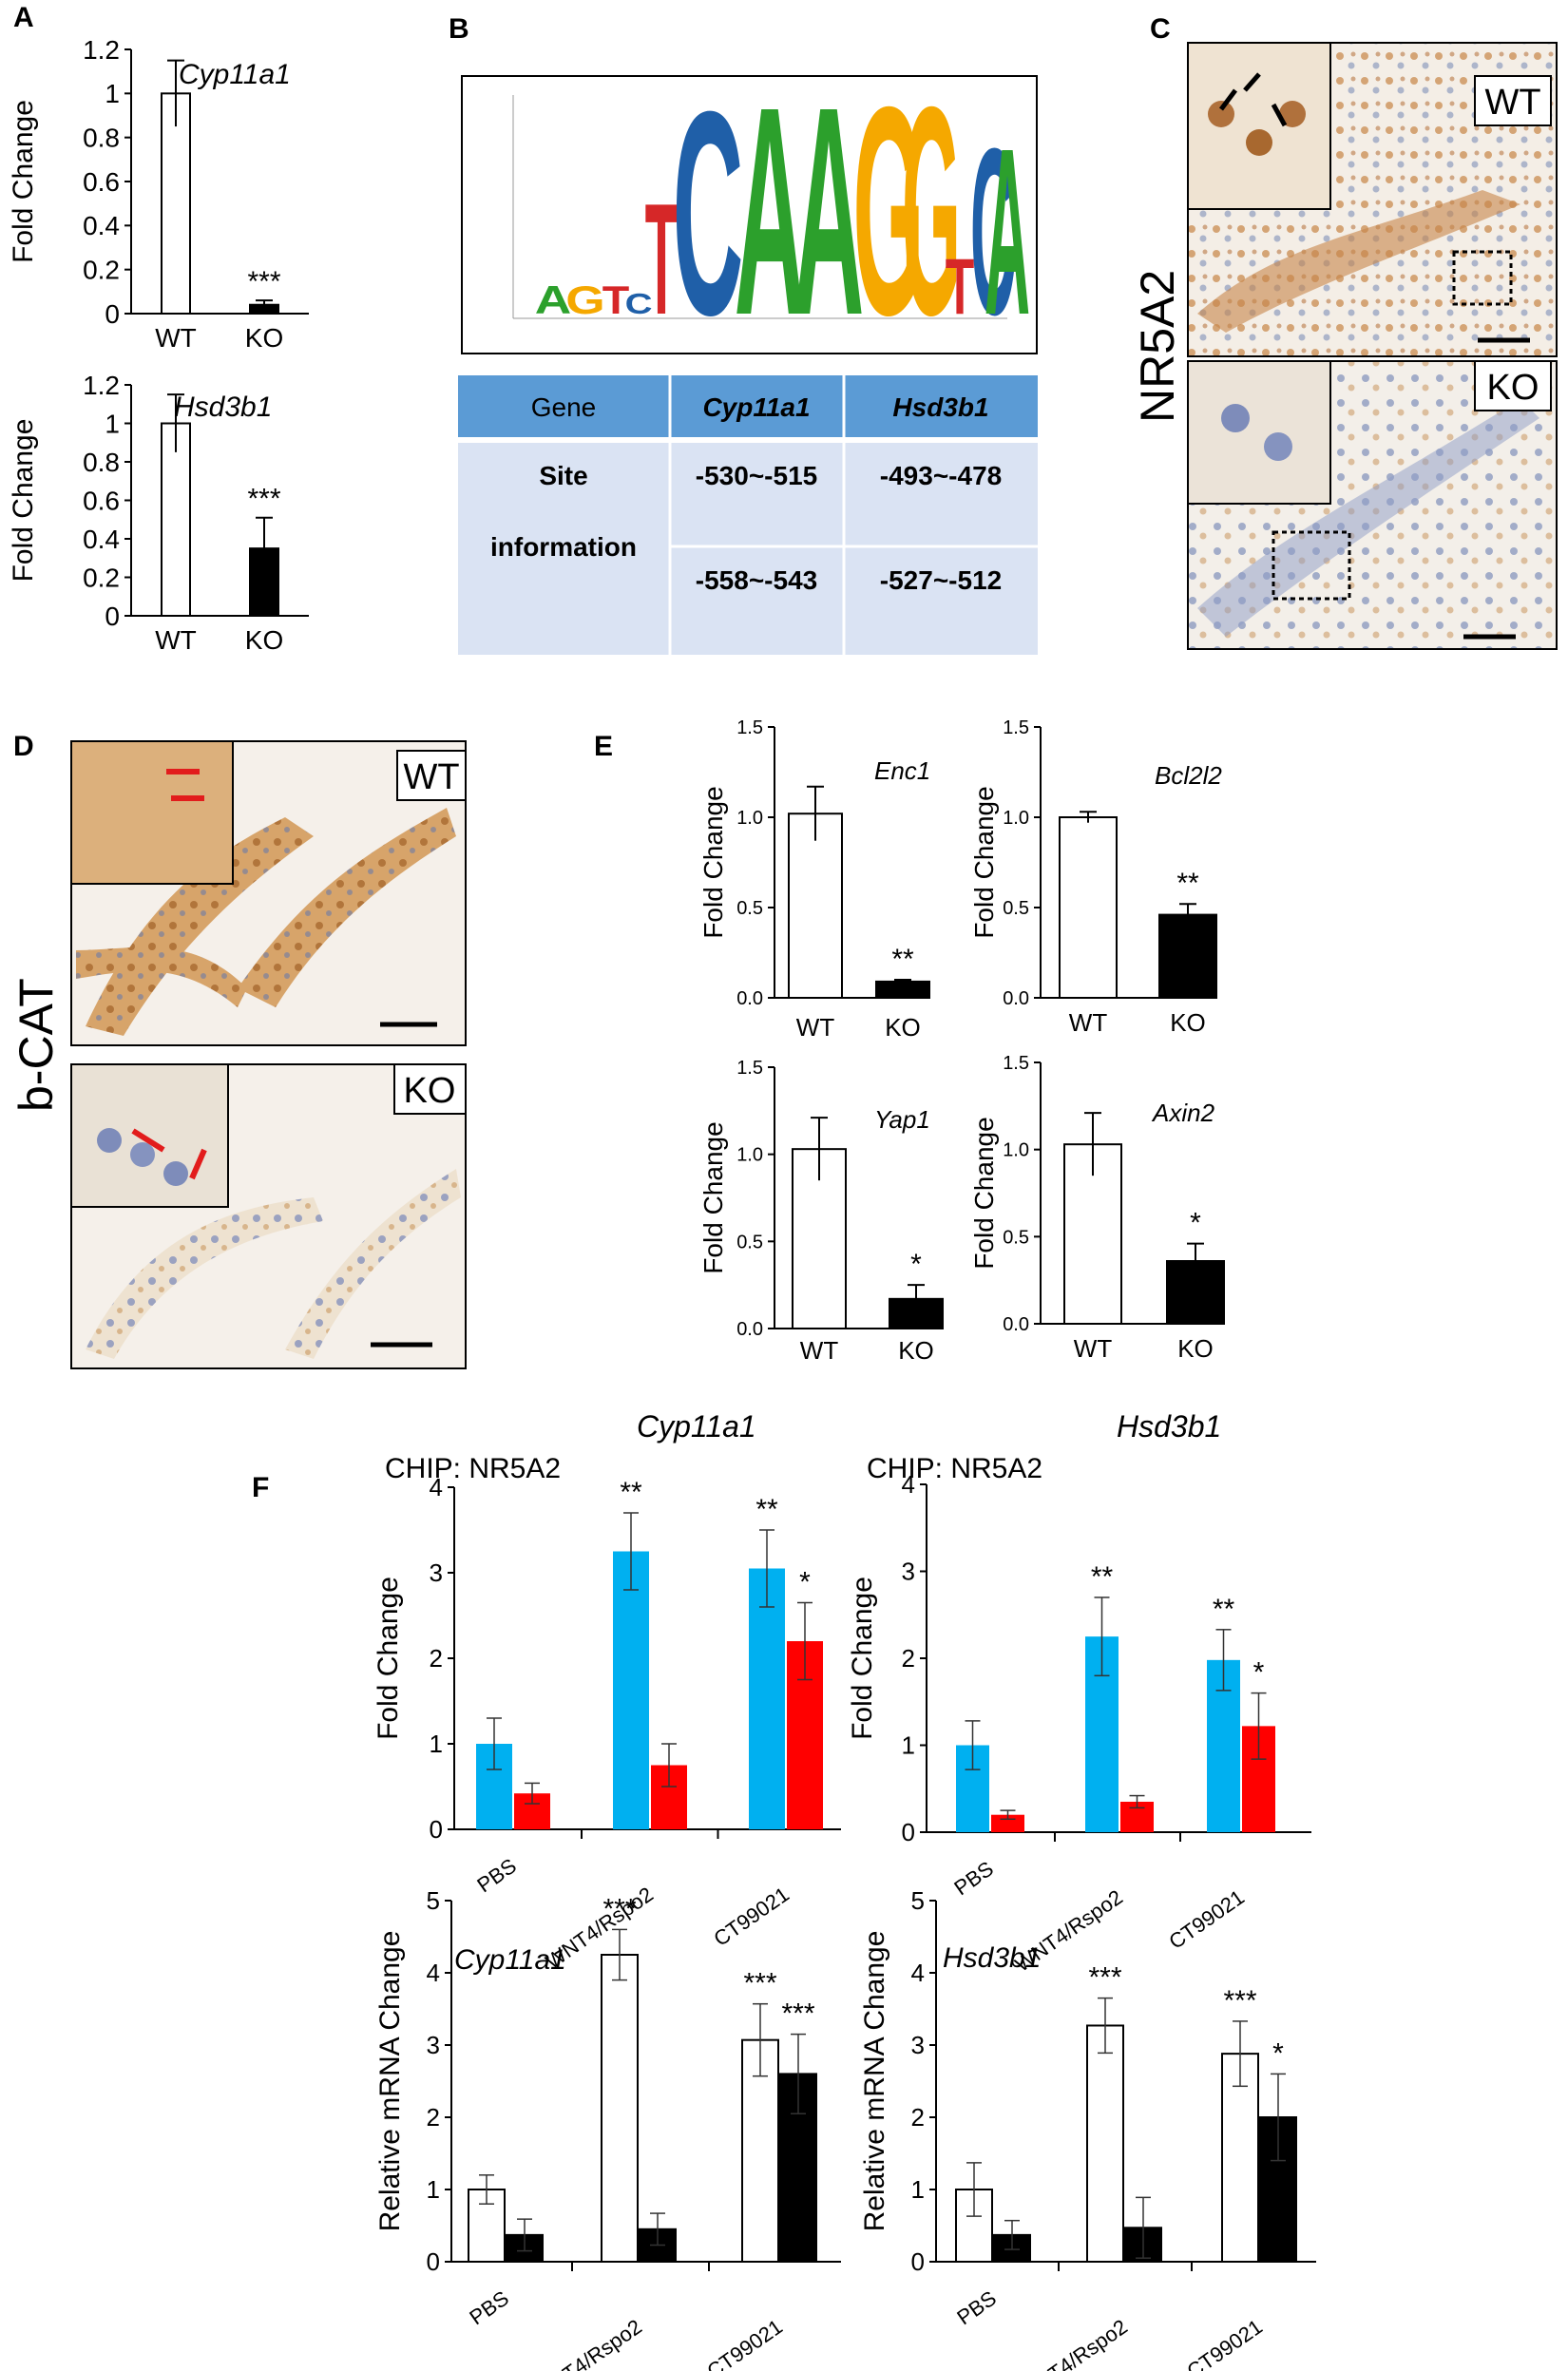 This screenshot has height=2371, width=1568. Describe the element at coordinates (940, 407) in the screenshot. I see `table-header-hsd3b1: Hsd3b1` at that location.